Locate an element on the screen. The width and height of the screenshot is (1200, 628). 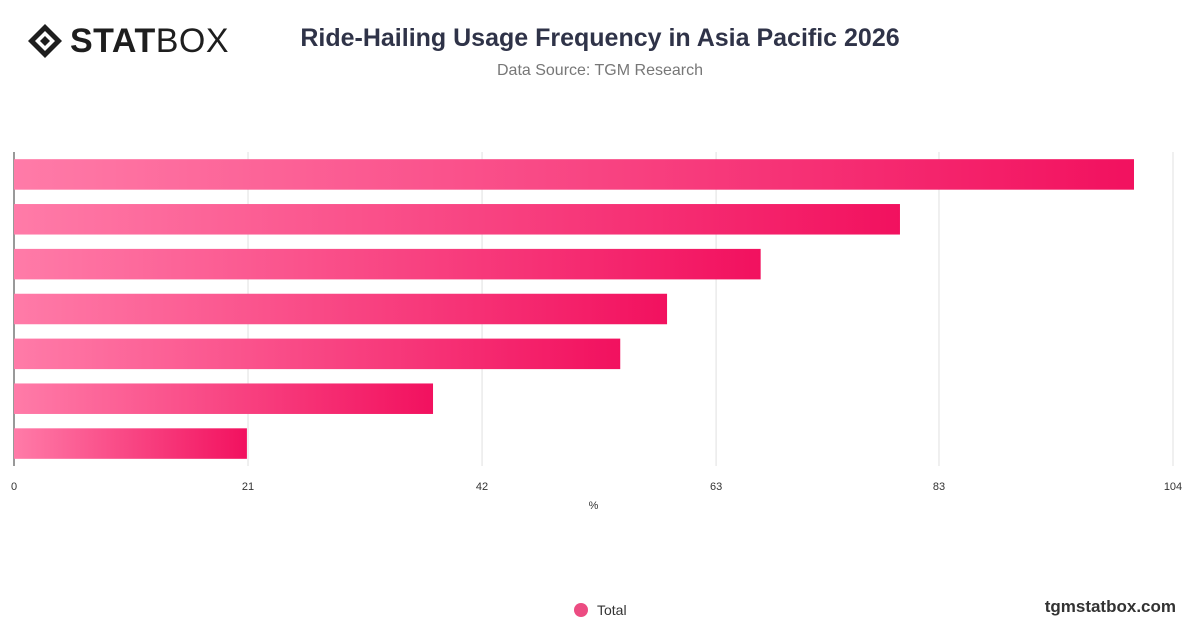
logo-text-bold: STAT is located at coordinates (113, 41).